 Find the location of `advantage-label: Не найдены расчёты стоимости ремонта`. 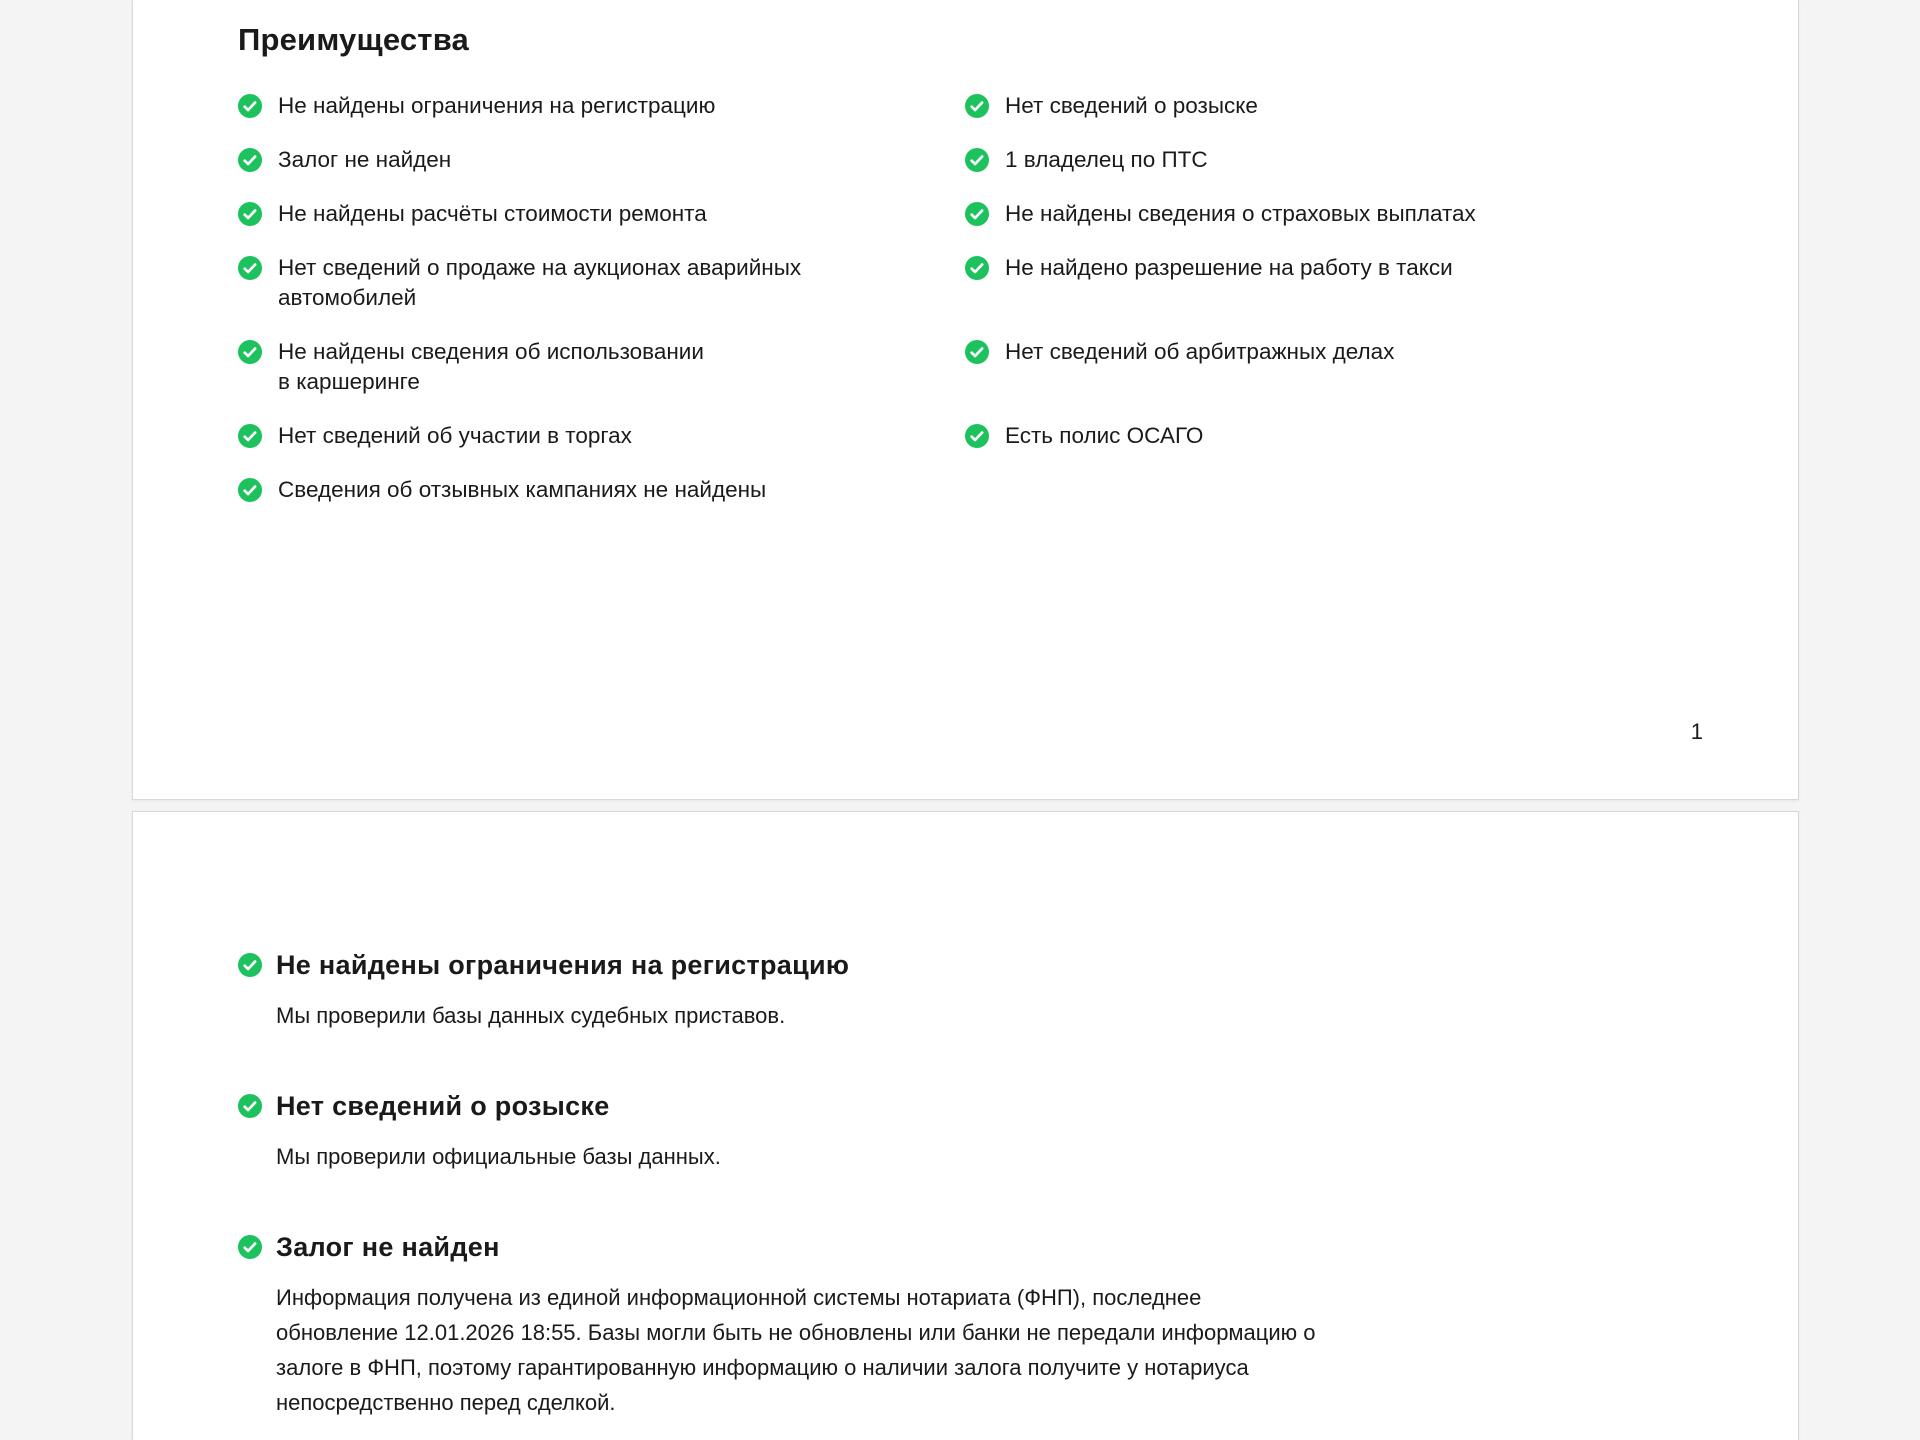

advantage-label: Не найдены расчёты стоимости ремонта is located at coordinates (492, 213).